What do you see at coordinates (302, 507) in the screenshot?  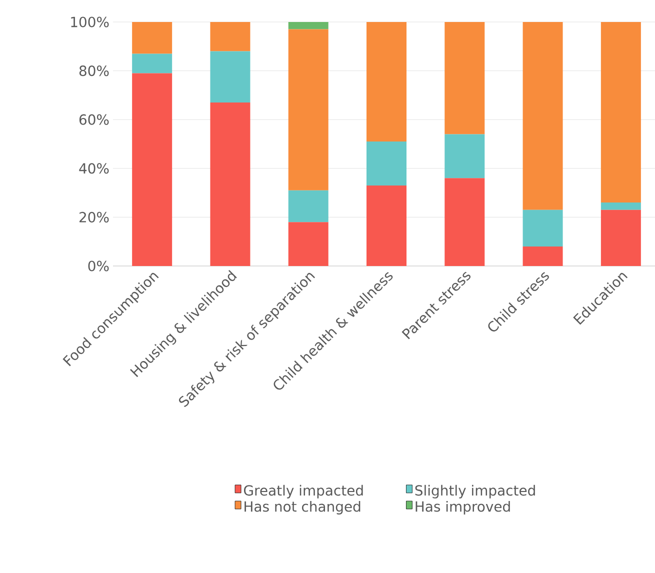 I see `legend-label: Has not changed` at bounding box center [302, 507].